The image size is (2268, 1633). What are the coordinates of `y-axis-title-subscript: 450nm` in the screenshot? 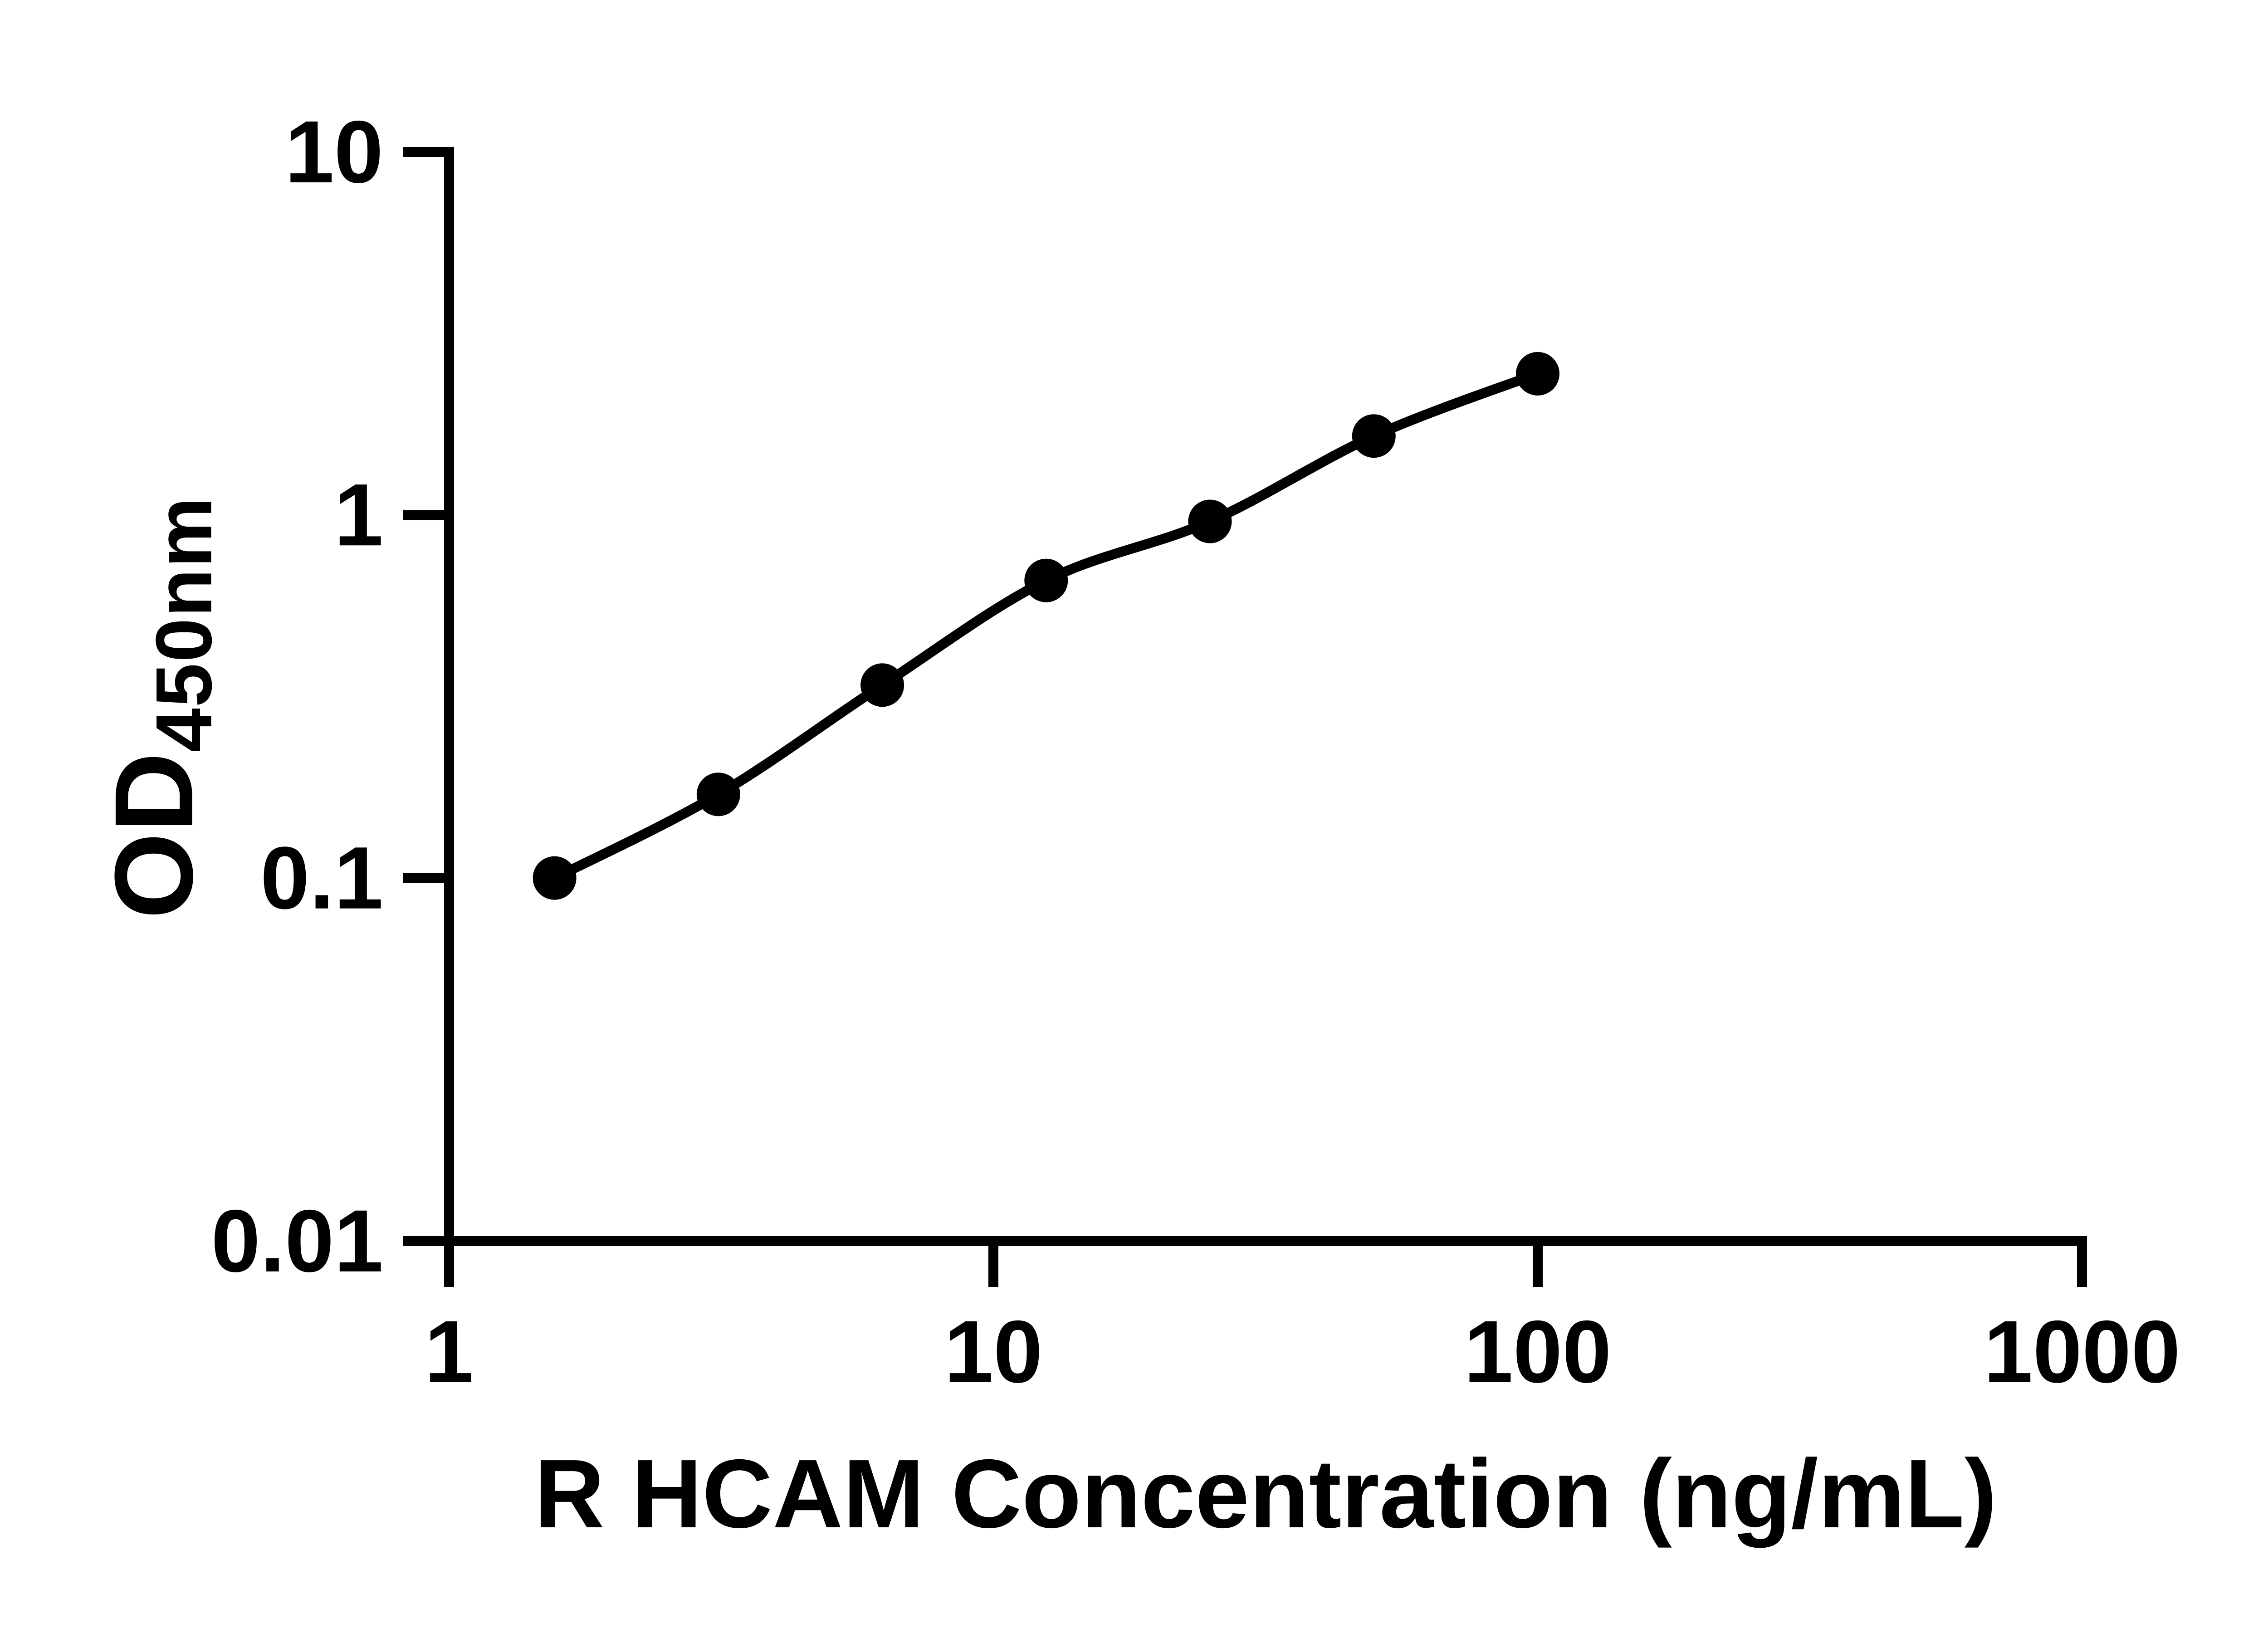 It's located at (185, 624).